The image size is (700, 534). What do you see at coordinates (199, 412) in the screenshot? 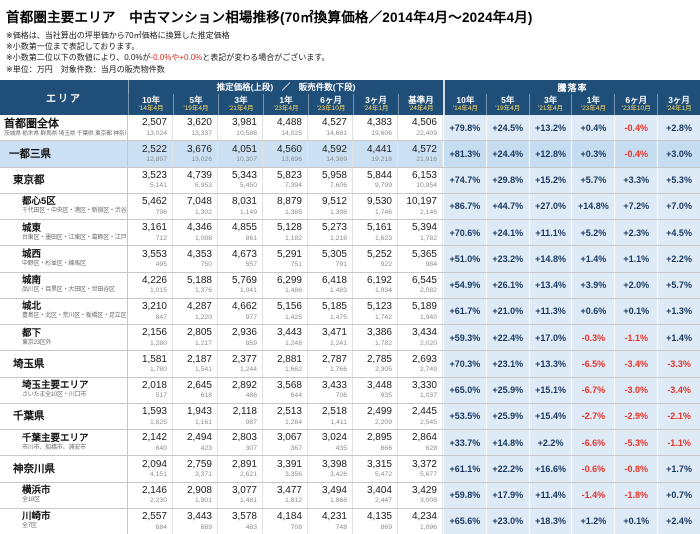
I see `price-value: 1,943` at bounding box center [199, 412].